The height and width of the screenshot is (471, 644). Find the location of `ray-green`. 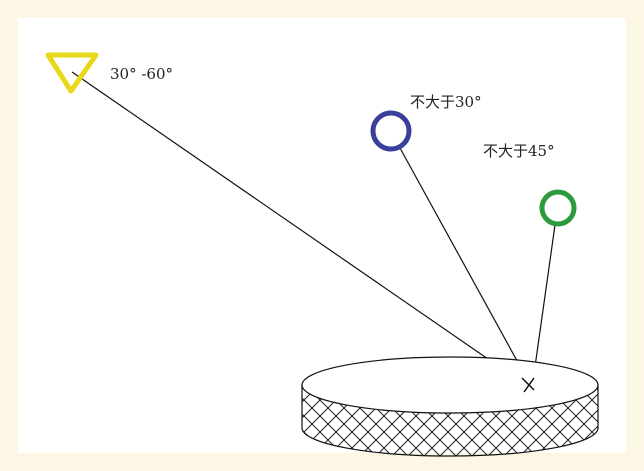

ray-green is located at coordinates (543, 306).